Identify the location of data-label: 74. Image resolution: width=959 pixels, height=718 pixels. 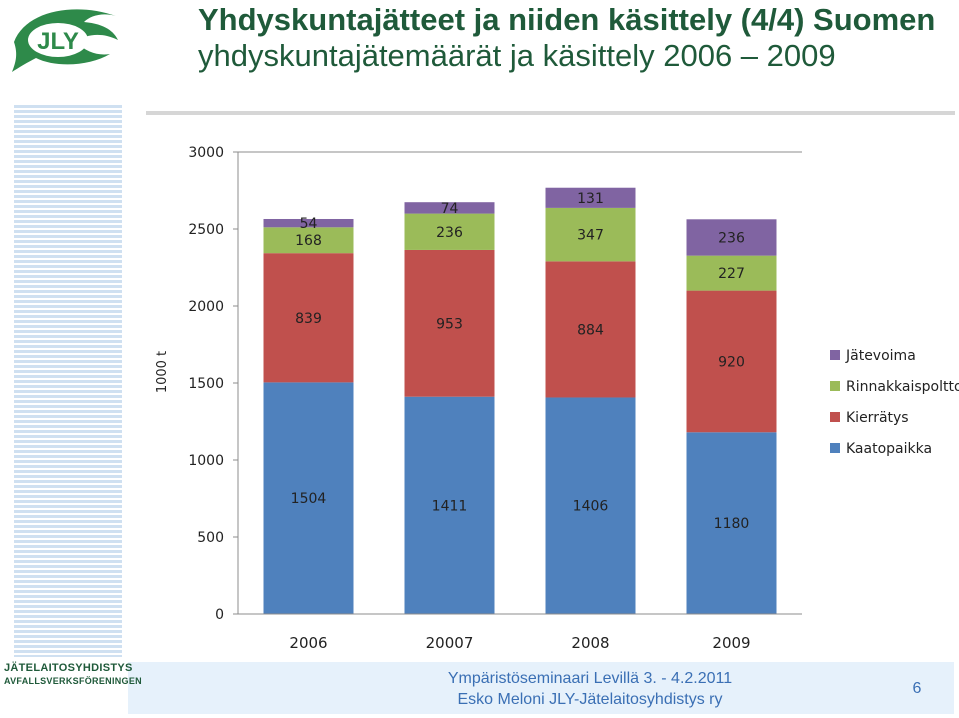
(450, 209).